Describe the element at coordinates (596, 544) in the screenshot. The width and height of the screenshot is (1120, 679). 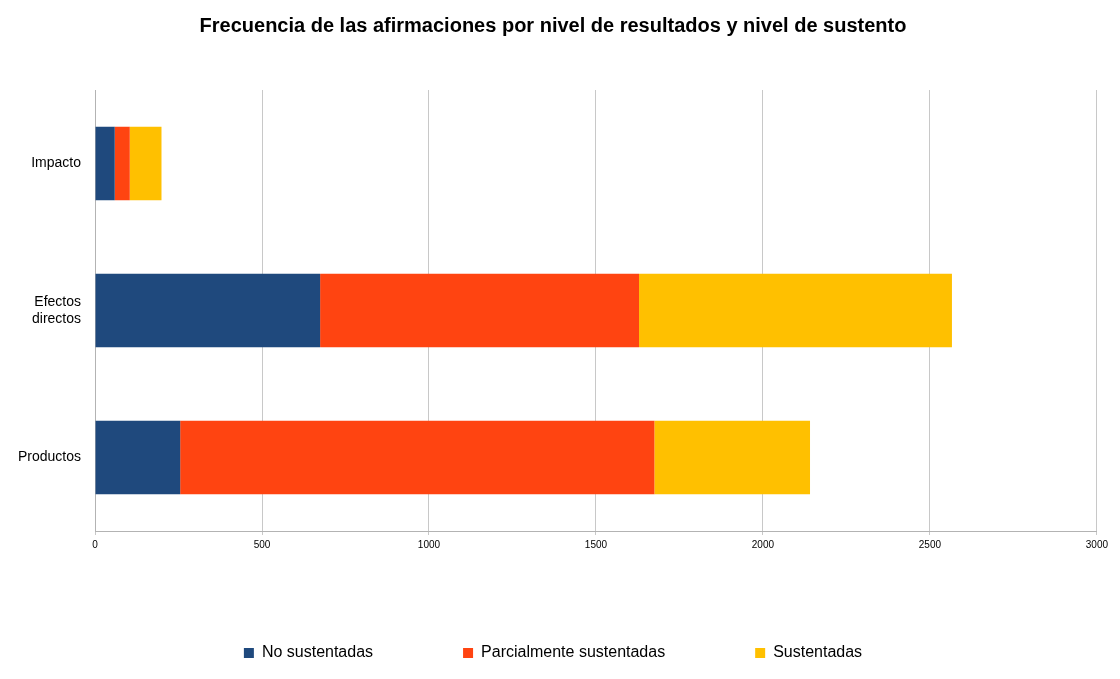
I see `x-tick-label: 1500` at that location.